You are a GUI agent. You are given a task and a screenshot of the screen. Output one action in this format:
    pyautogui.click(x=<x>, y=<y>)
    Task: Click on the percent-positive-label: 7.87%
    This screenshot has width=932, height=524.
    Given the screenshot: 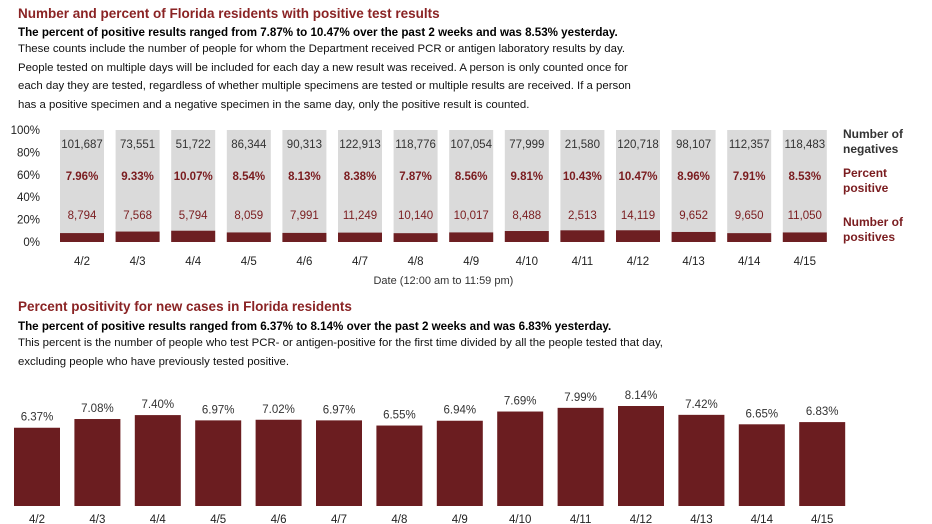 What is the action you would take?
    pyautogui.click(x=415, y=177)
    